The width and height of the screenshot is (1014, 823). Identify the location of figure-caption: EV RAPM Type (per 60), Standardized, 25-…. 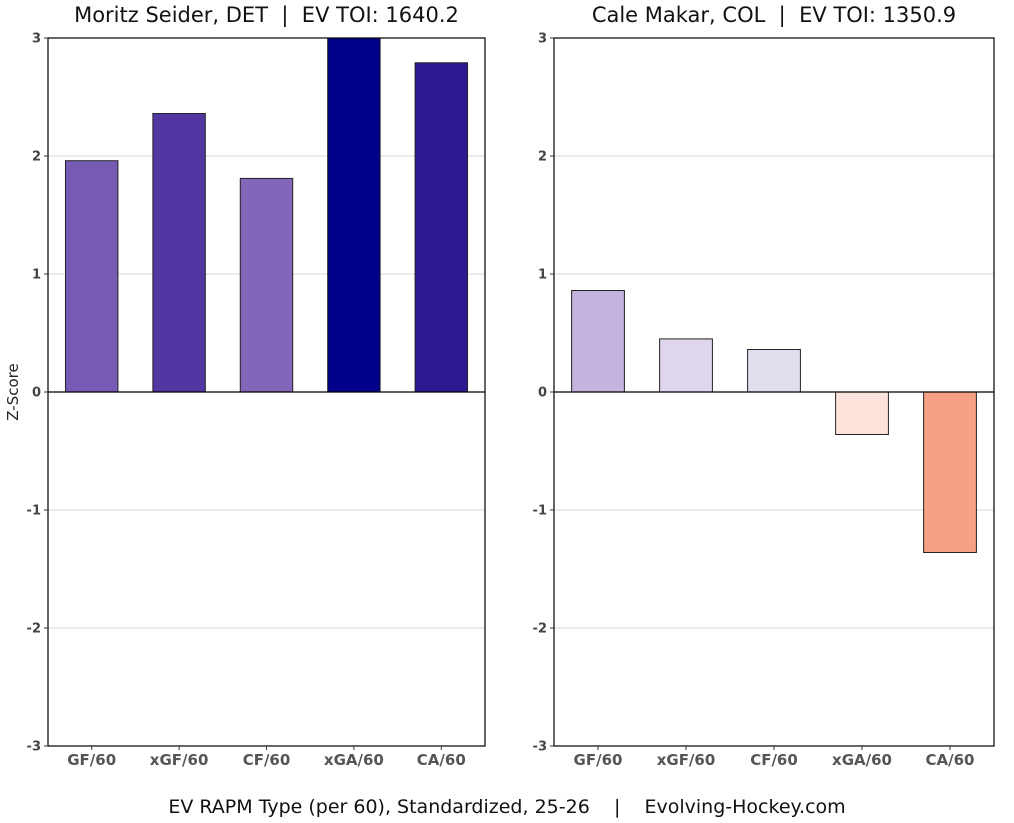
(506, 807).